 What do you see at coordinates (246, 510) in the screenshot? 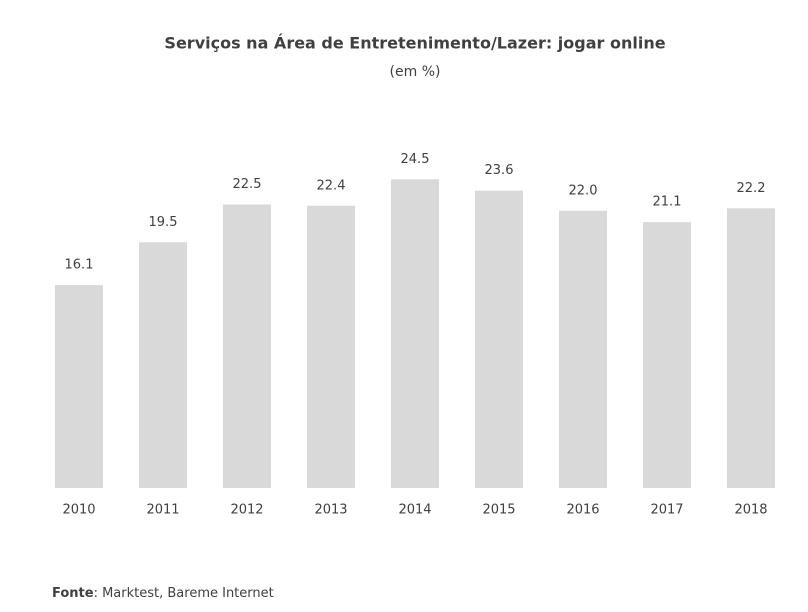
I see `x-tick-label: 2012` at bounding box center [246, 510].